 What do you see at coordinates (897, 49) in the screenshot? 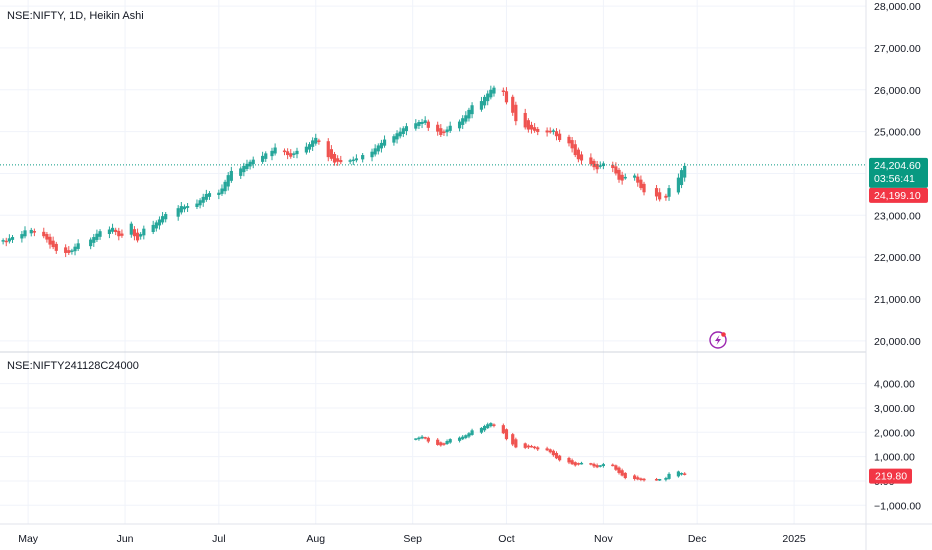
I see `nifty-ytick-label: 27,000.00` at bounding box center [897, 49].